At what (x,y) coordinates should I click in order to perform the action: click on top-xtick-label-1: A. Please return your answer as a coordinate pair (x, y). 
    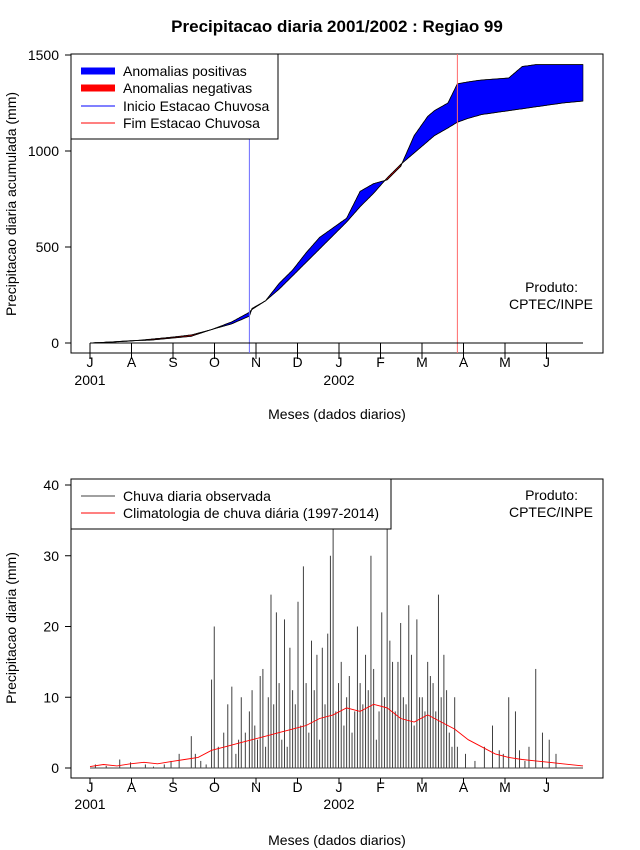
    Looking at the image, I should click on (132, 362).